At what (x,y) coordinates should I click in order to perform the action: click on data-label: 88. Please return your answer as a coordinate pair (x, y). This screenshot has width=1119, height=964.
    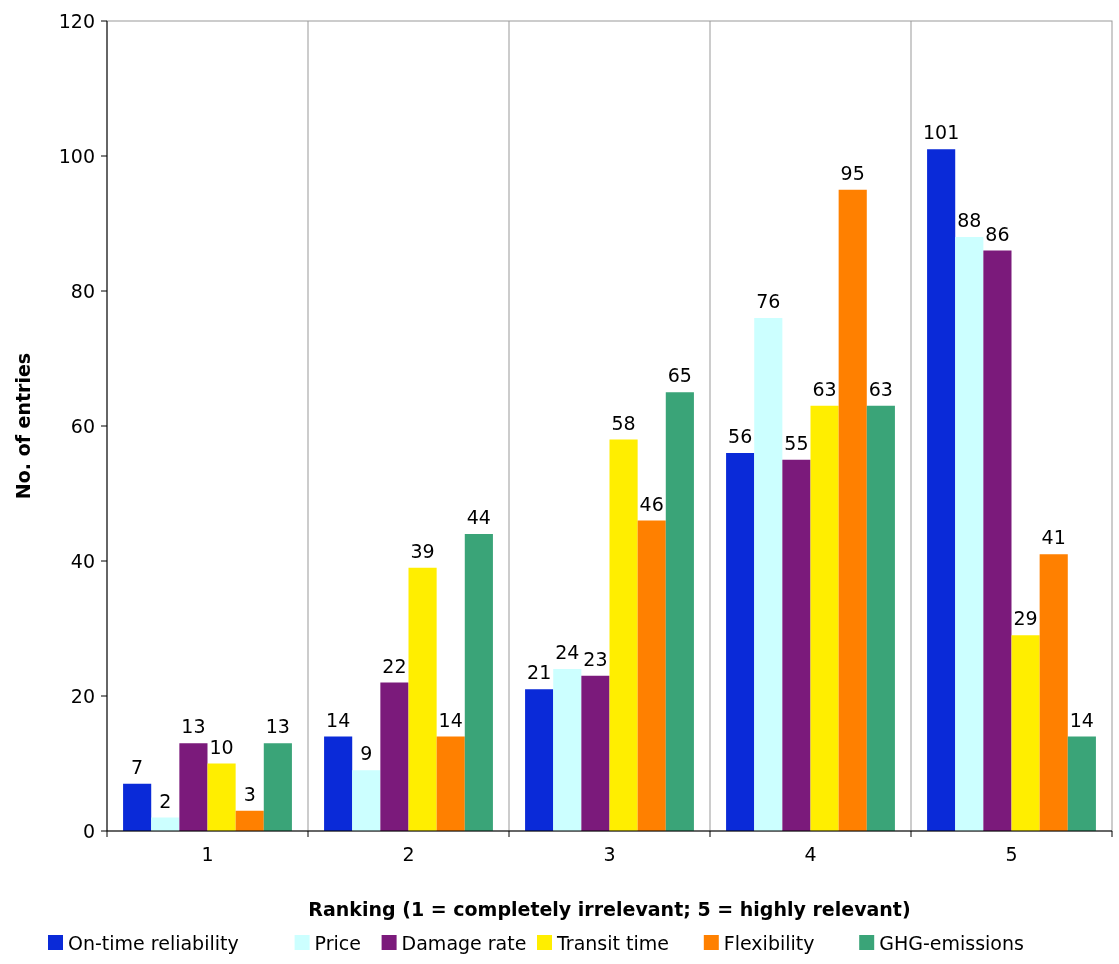
    Looking at the image, I should click on (969, 220).